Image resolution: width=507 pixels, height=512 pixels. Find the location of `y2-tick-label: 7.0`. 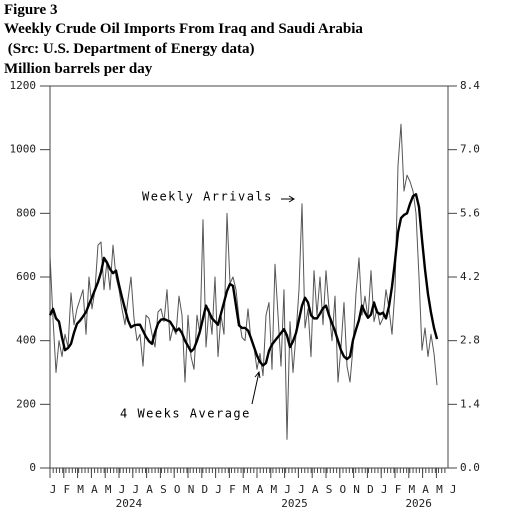

y2-tick-label: 7.0 is located at coordinates (470, 149).